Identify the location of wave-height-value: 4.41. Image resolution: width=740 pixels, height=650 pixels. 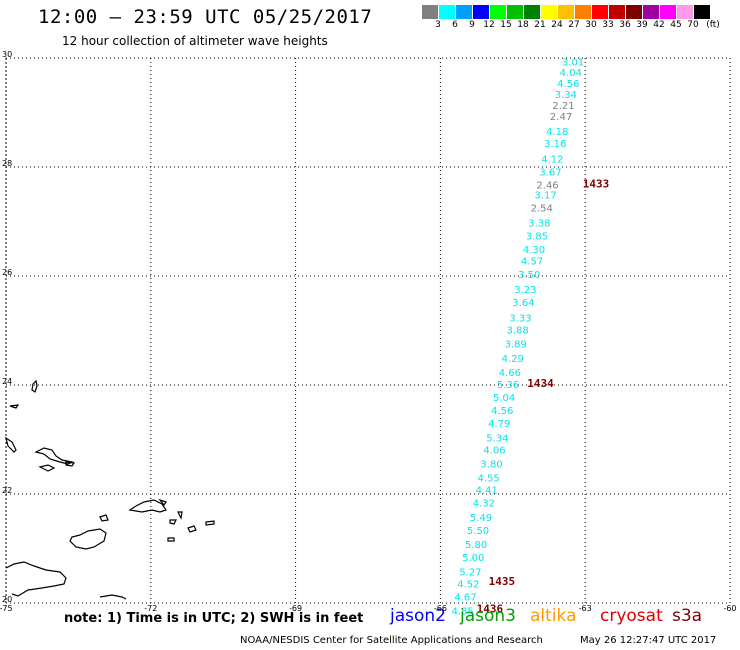
(487, 491).